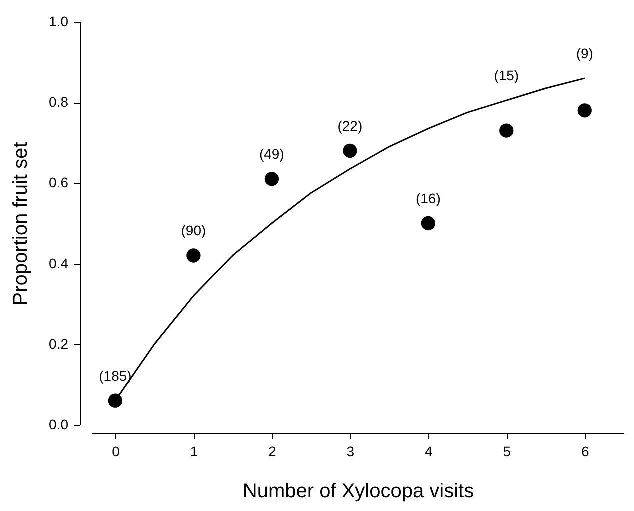 The height and width of the screenshot is (511, 634). I want to click on annotation: (49), so click(271, 154).